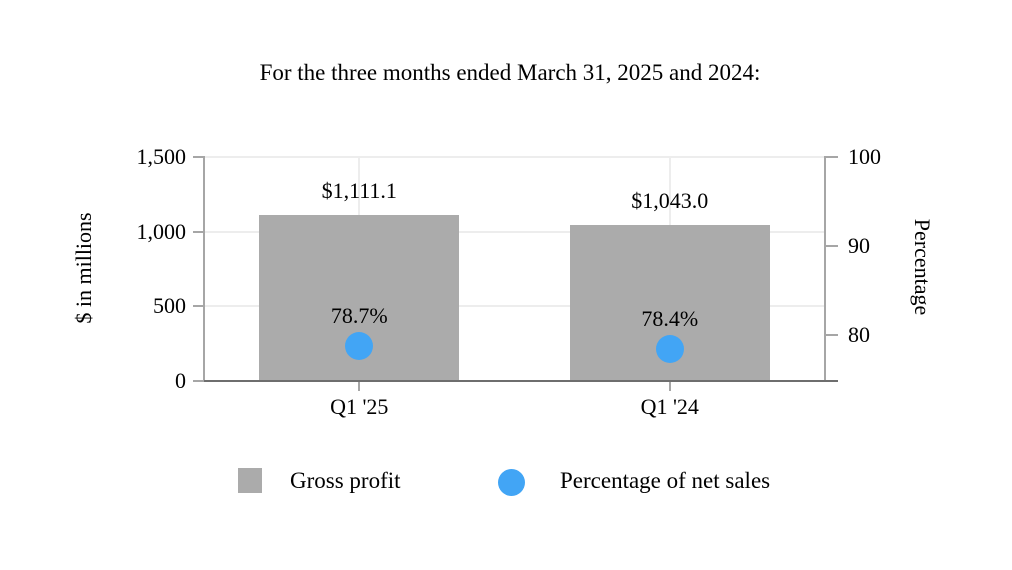 This screenshot has height=570, width=1012. What do you see at coordinates (511, 482) in the screenshot?
I see `legend-swatch-percentage` at bounding box center [511, 482].